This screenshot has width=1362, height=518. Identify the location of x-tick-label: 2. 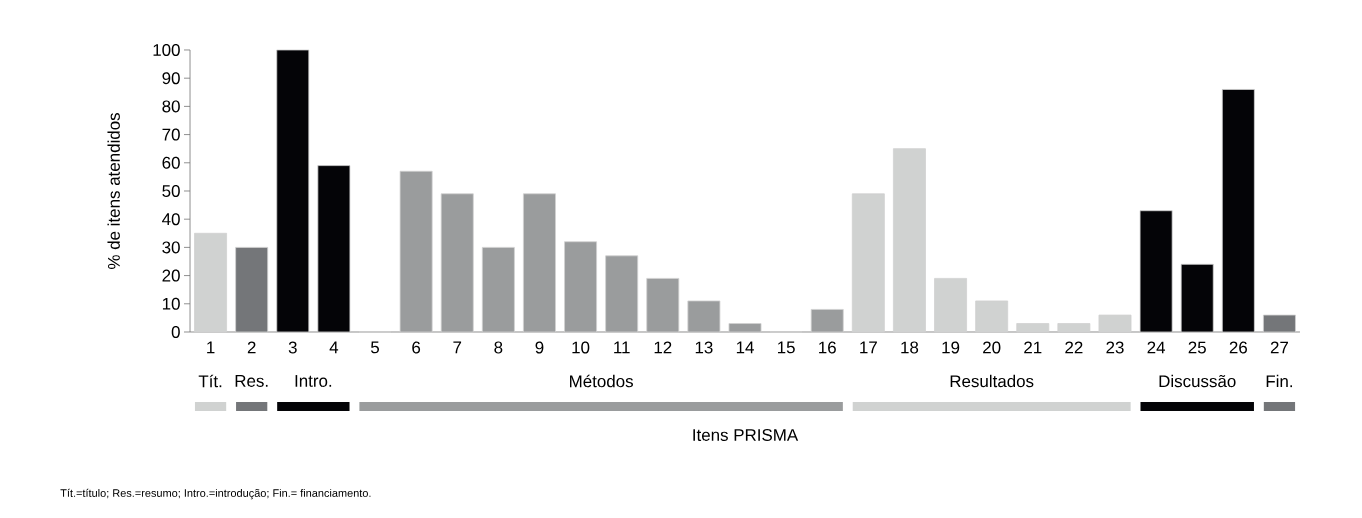
(251, 347).